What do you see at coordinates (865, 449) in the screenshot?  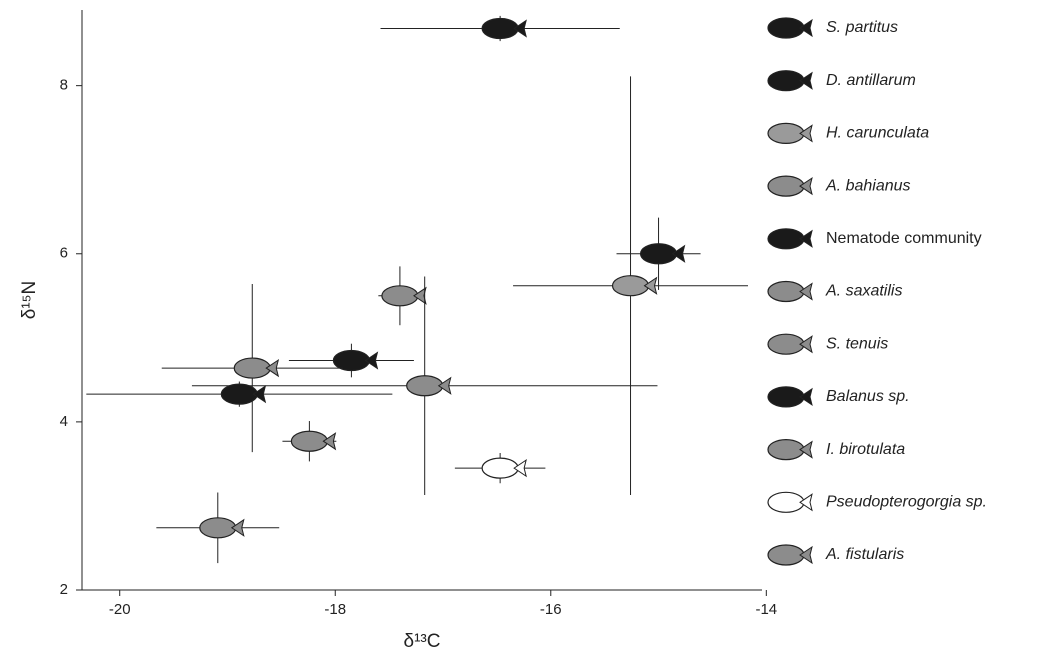 I see `legend-label: I. birotulata` at bounding box center [865, 449].